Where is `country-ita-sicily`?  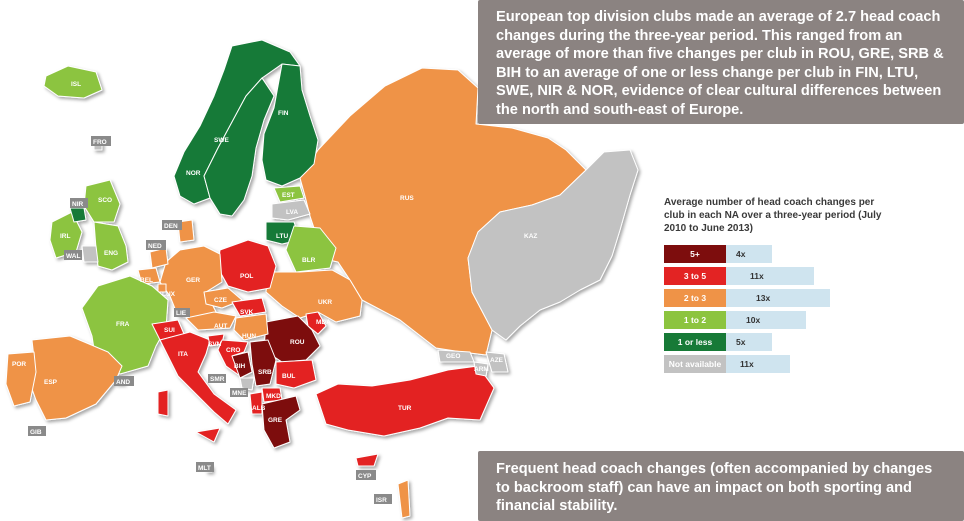
country-ita-sicily is located at coordinates (208, 435).